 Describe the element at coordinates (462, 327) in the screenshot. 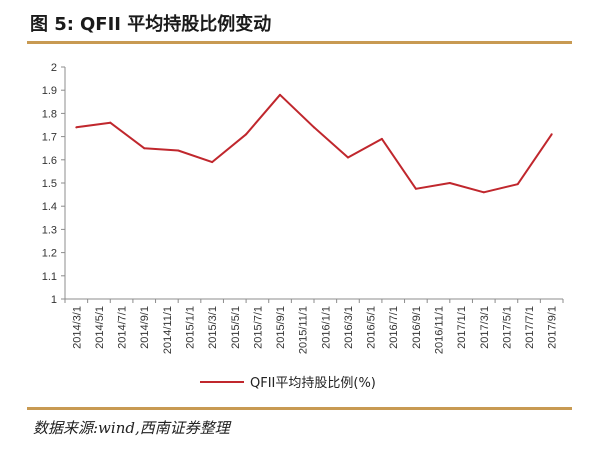

I see `x-tick-label: 2017/1/1` at that location.